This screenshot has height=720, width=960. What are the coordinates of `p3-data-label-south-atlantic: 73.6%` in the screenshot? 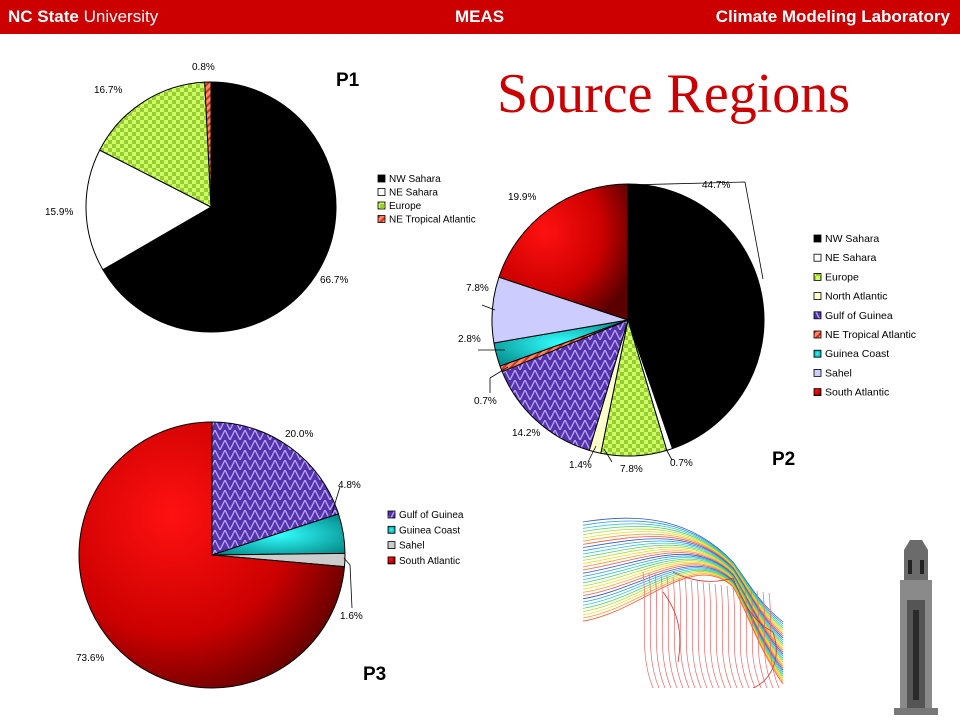 It's located at (90, 658).